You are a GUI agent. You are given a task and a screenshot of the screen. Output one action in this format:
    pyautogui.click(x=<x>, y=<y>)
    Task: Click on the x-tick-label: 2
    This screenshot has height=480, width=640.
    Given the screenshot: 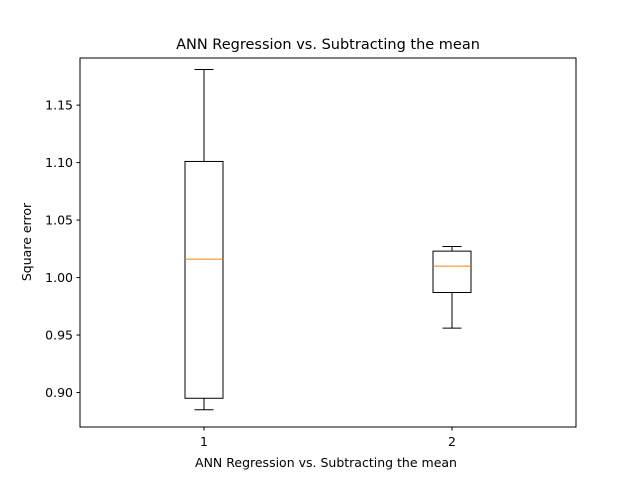 What is the action you would take?
    pyautogui.click(x=452, y=441)
    